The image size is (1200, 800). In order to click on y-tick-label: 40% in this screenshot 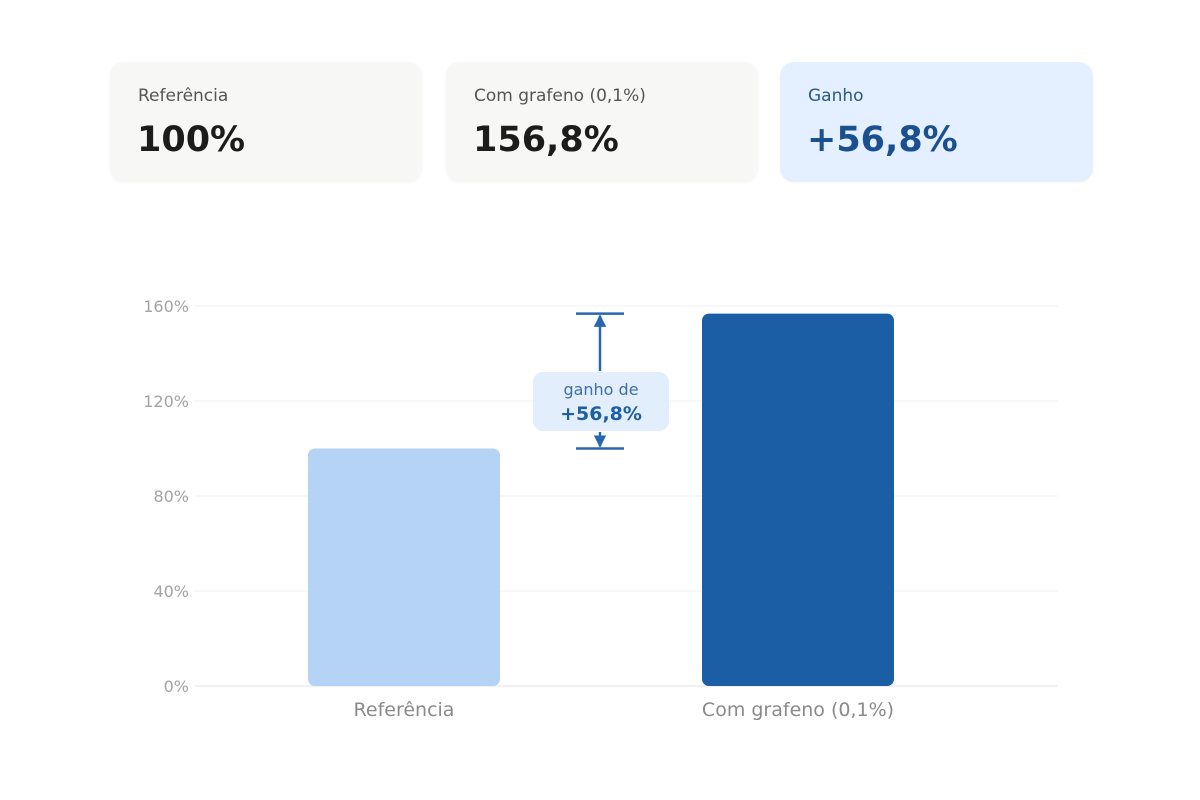, I will do `click(171, 591)`.